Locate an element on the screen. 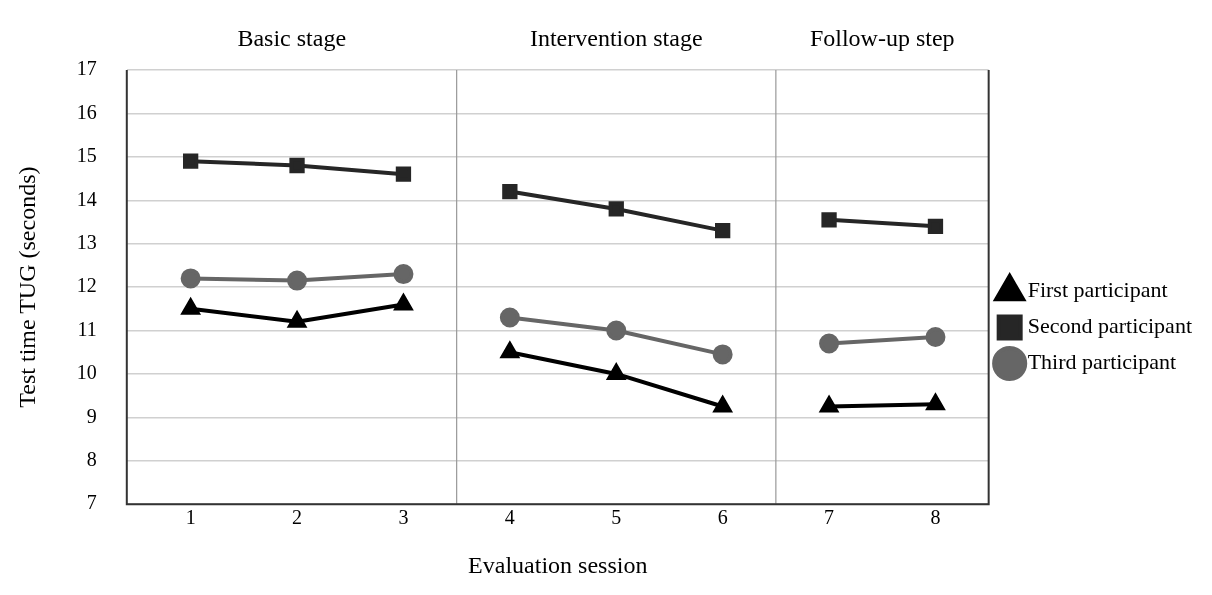 The height and width of the screenshot is (595, 1212). y-tick-label: 8 is located at coordinates (91, 459).